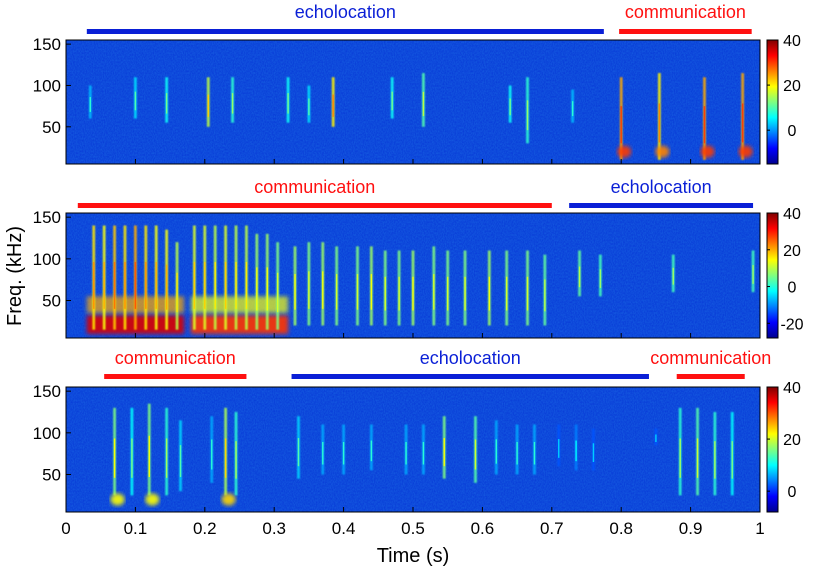  Describe the element at coordinates (792, 41) in the screenshot. I see `colorbar-tick-label: 40` at that location.